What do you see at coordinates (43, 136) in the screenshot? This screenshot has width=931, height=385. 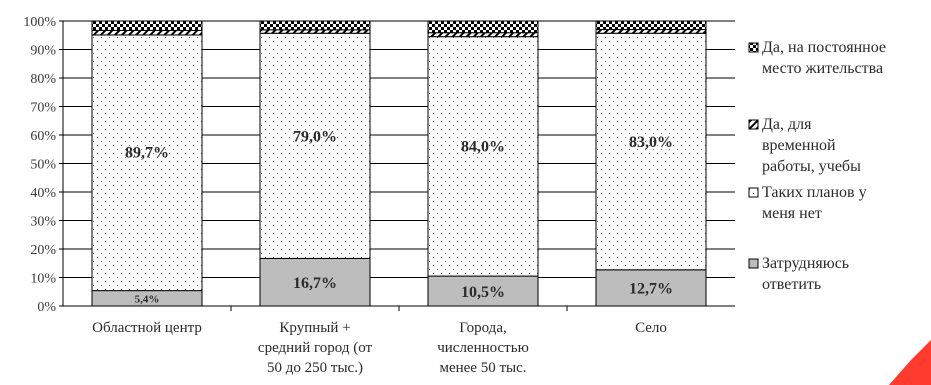 I see `y-tick-label: 60%` at bounding box center [43, 136].